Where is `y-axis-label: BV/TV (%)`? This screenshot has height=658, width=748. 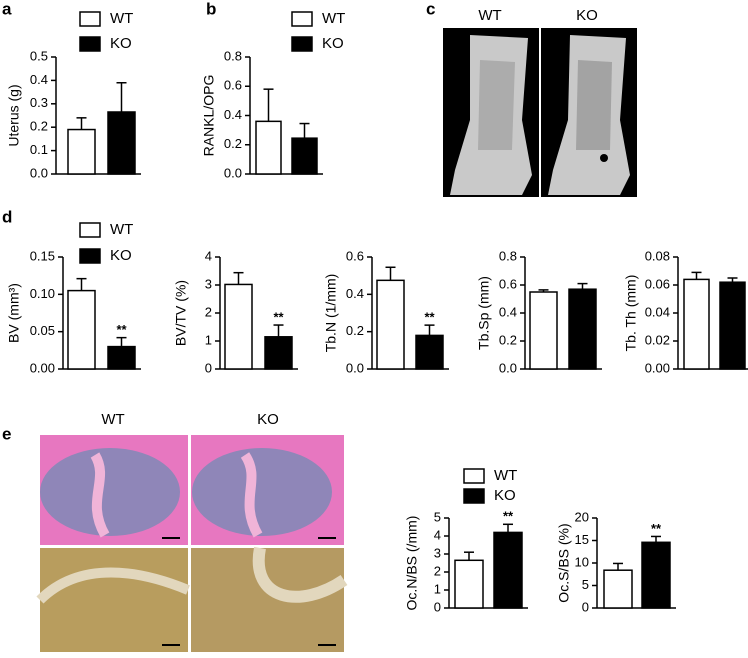
y-axis-label: BV/TV (%) is located at coordinates (181, 313).